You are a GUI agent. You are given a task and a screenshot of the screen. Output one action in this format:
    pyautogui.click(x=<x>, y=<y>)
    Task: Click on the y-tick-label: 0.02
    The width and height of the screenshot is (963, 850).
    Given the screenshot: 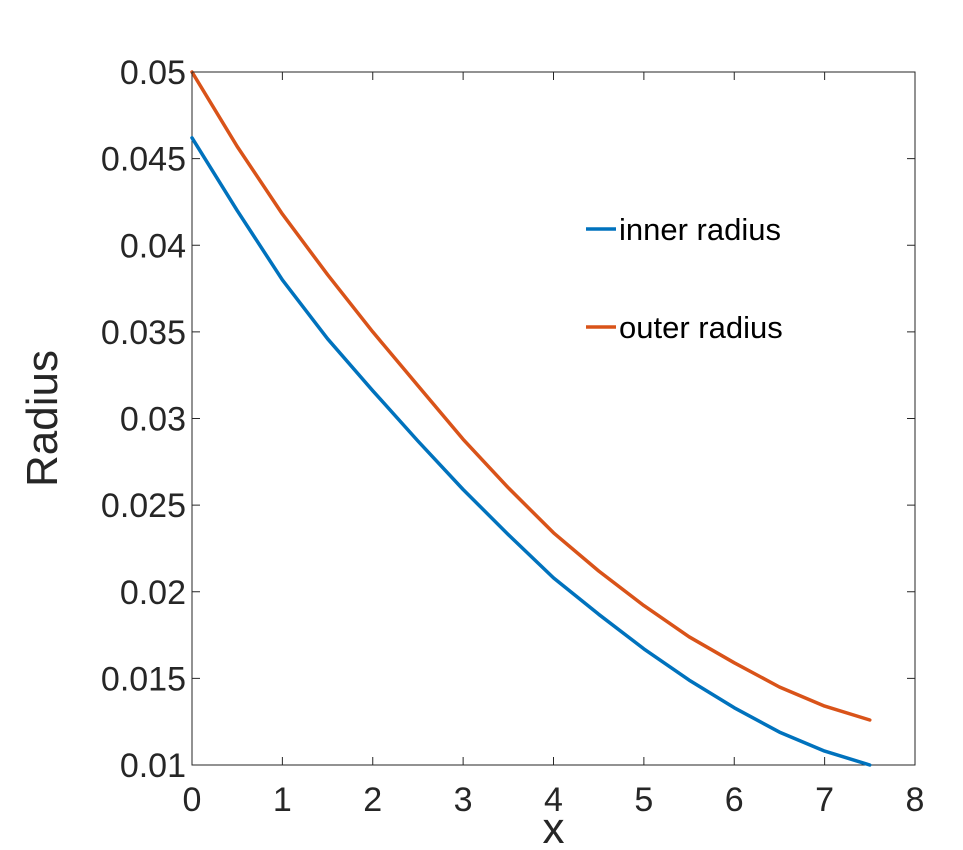 What is the action you would take?
    pyautogui.click(x=153, y=593)
    